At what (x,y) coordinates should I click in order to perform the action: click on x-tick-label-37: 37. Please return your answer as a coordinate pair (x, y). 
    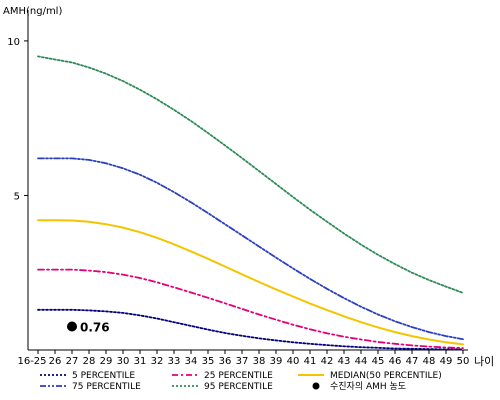
    Looking at the image, I should click on (242, 361).